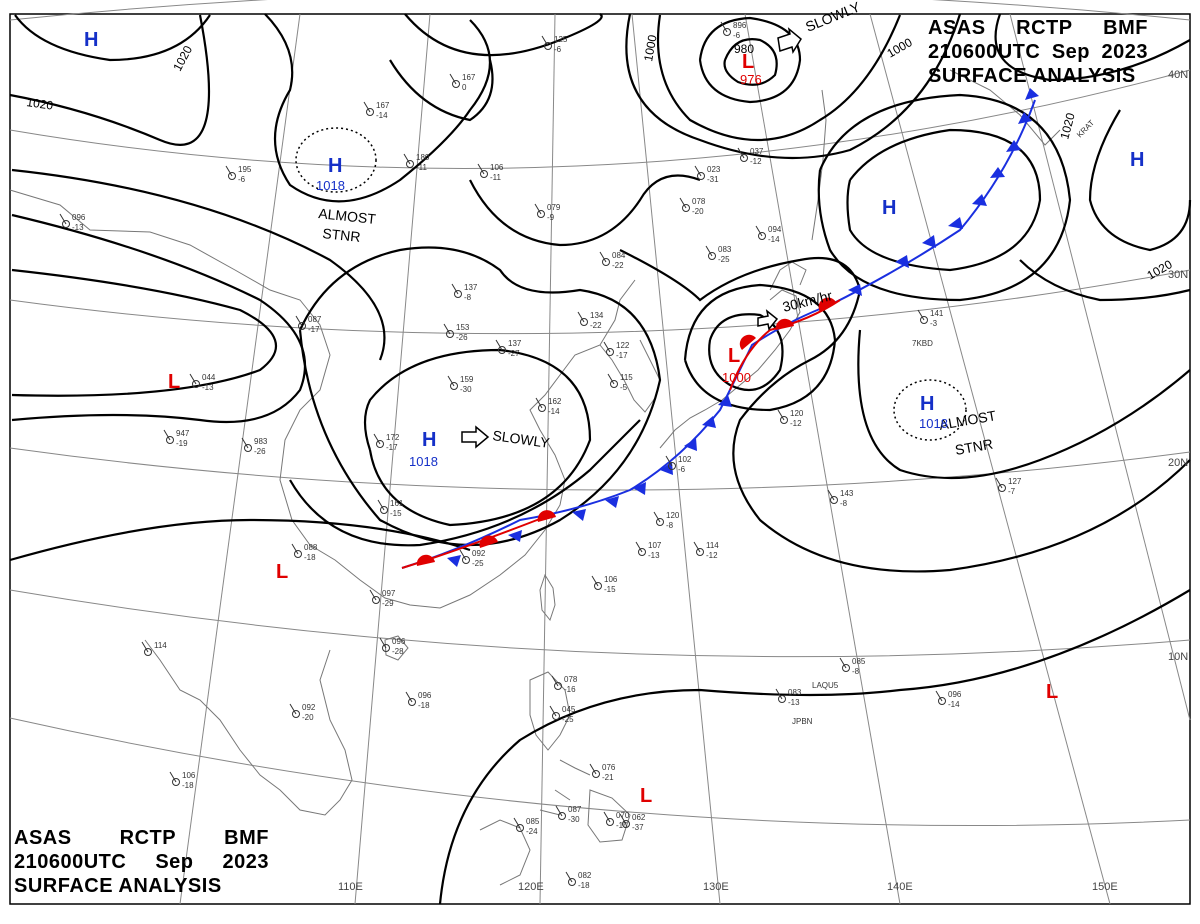 The width and height of the screenshot is (1200, 924). I want to click on header-code: BMF, so click(1125, 28).